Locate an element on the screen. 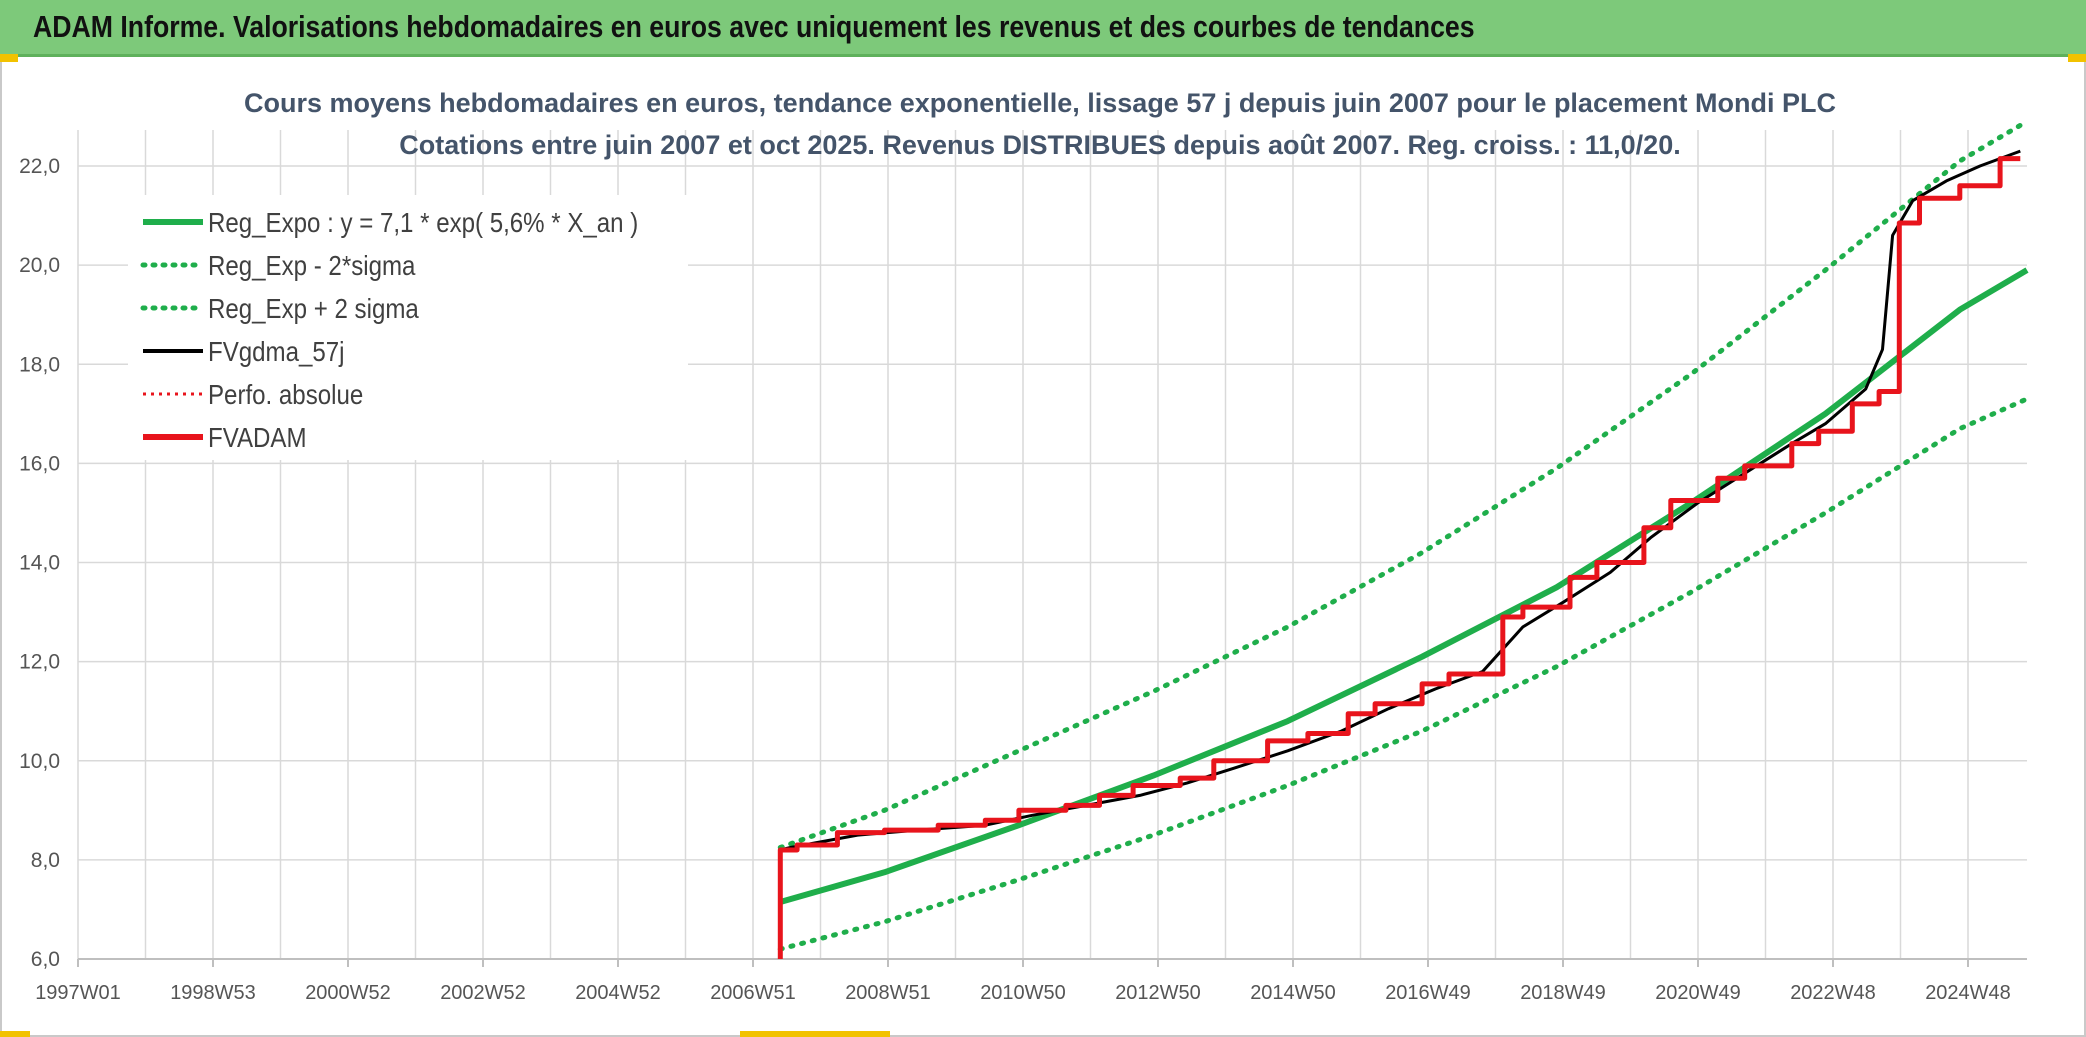  legend-label-reg_hi: Reg_Exp + 2 sigma is located at coordinates (313, 308).